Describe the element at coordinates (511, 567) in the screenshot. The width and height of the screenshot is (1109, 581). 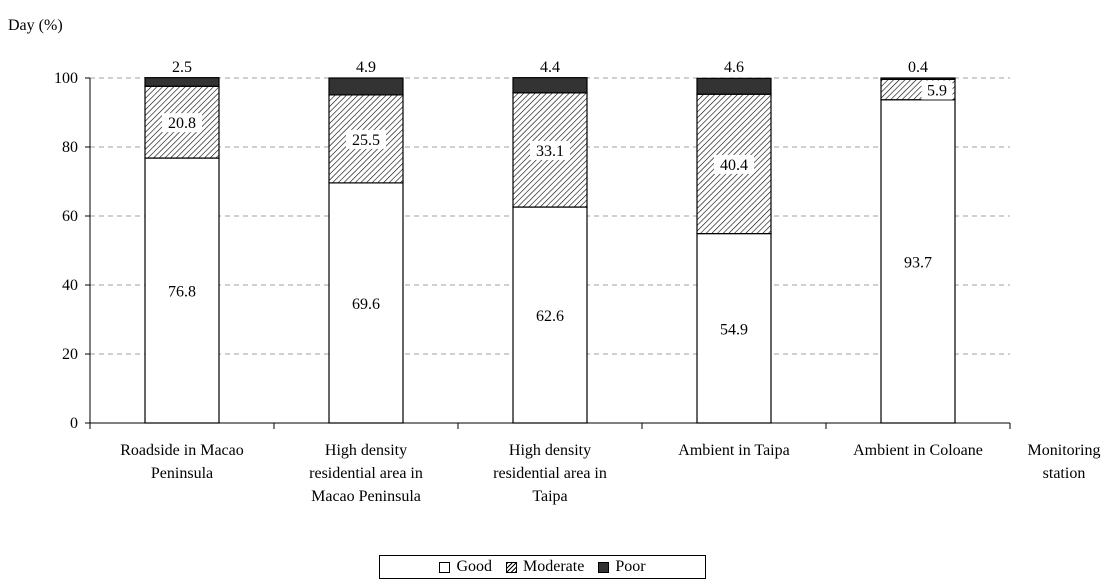
I see `legend-swatch-moderate` at that location.